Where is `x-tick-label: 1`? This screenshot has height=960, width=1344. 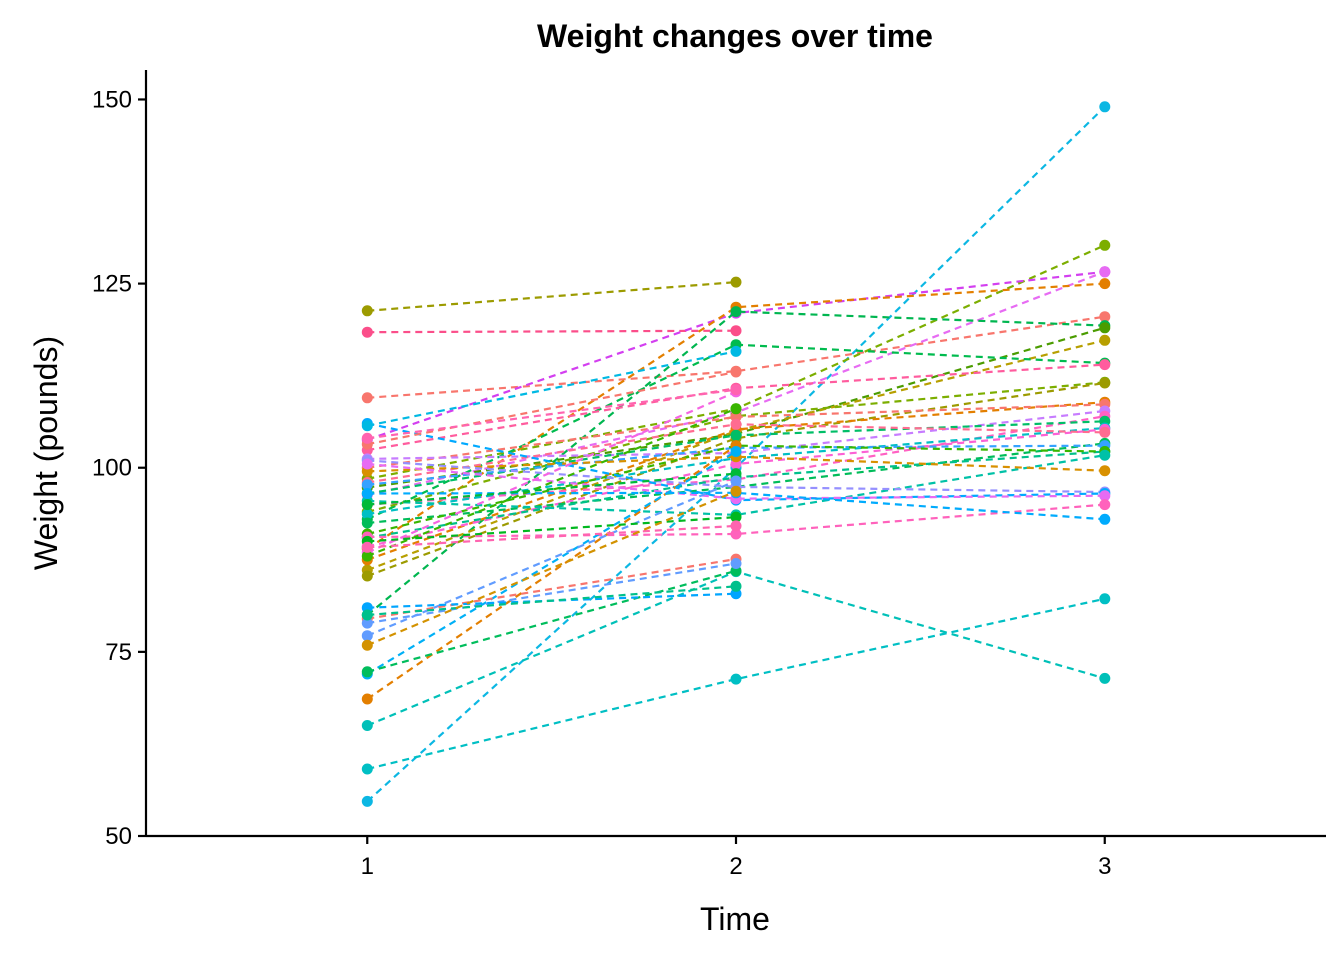
x-tick-label: 1 is located at coordinates (367, 866).